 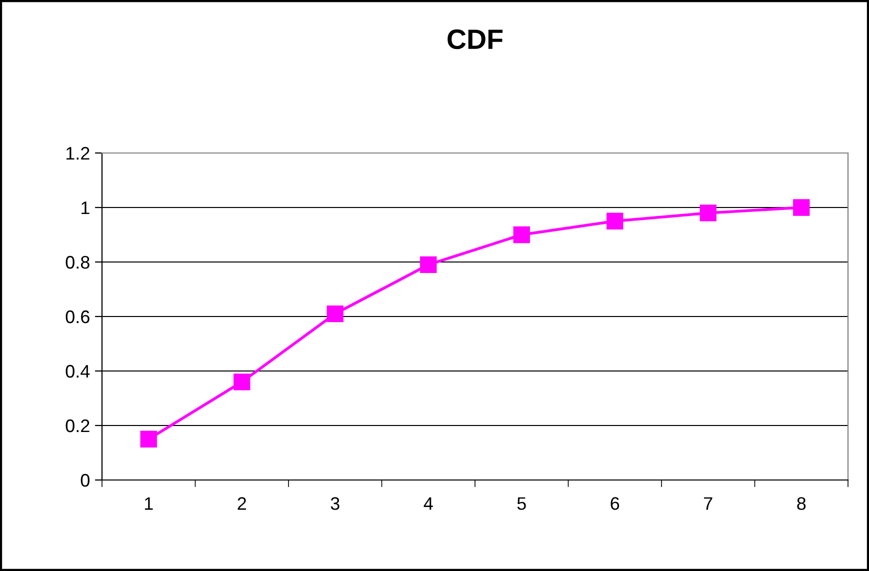 What do you see at coordinates (85, 480) in the screenshot?
I see `y-tick-label: 0` at bounding box center [85, 480].